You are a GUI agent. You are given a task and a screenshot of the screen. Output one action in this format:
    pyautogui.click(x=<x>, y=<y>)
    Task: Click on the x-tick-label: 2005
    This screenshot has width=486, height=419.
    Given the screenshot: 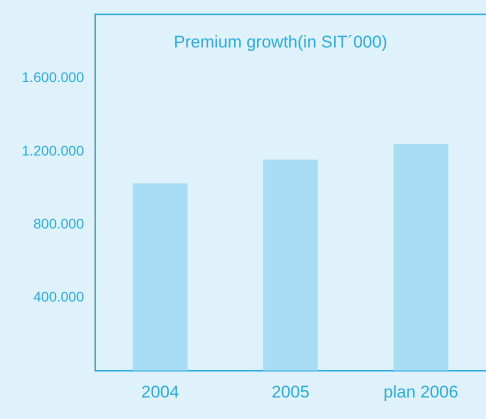 What is the action you would take?
    pyautogui.click(x=291, y=392)
    